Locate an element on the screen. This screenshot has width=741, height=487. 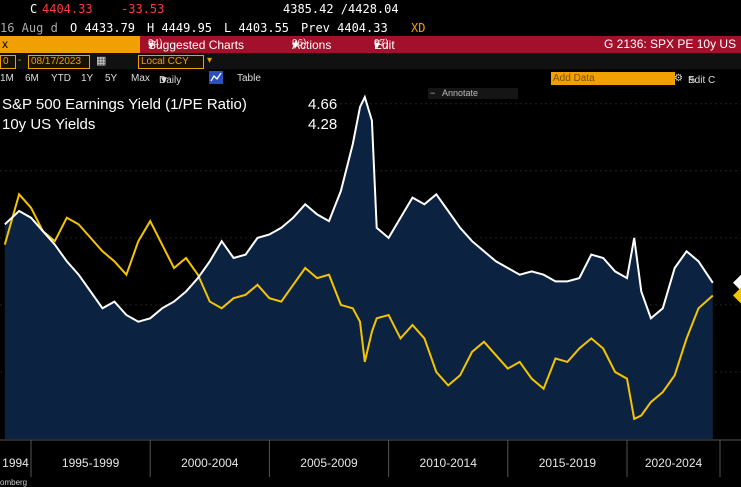
period-6m: 6M is located at coordinates (32, 78).